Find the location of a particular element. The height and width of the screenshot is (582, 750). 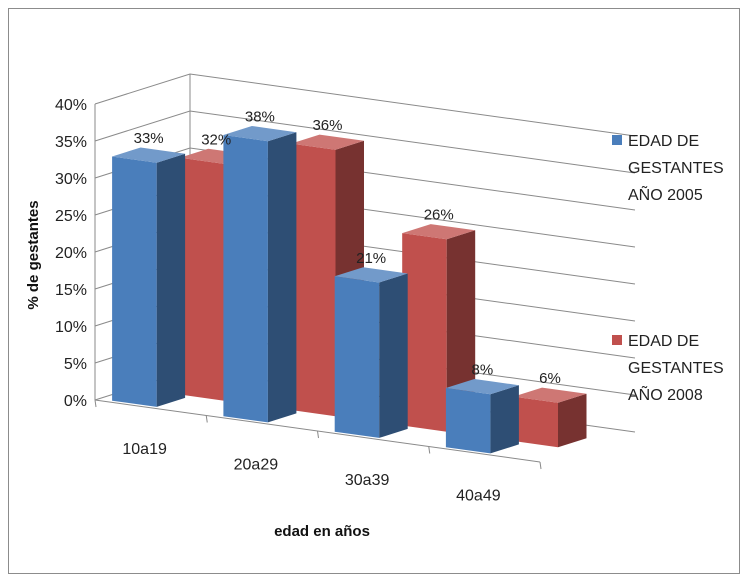

bar-2005-20a29 is located at coordinates (260, 274).